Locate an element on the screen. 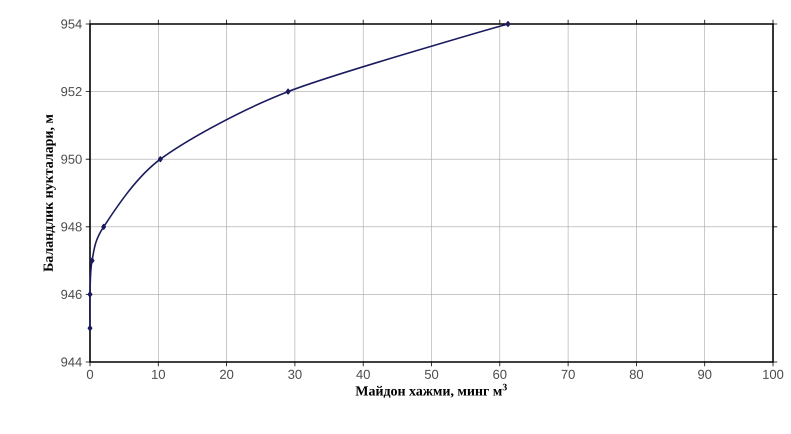 The width and height of the screenshot is (791, 434). x-tick-label: 20 is located at coordinates (227, 374).